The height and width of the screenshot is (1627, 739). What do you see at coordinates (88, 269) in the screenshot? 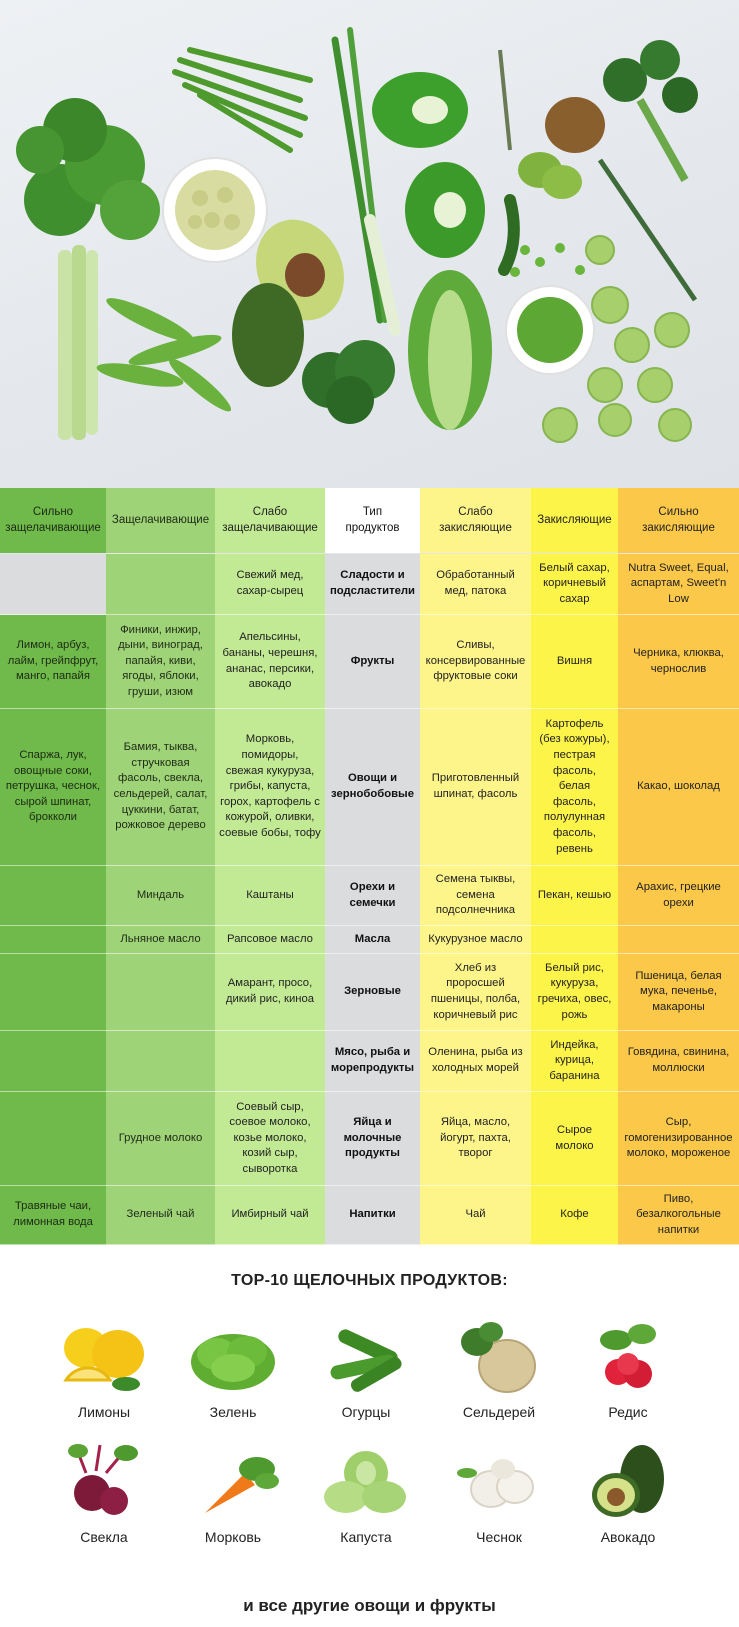
I see `celery-icon` at bounding box center [88, 269].